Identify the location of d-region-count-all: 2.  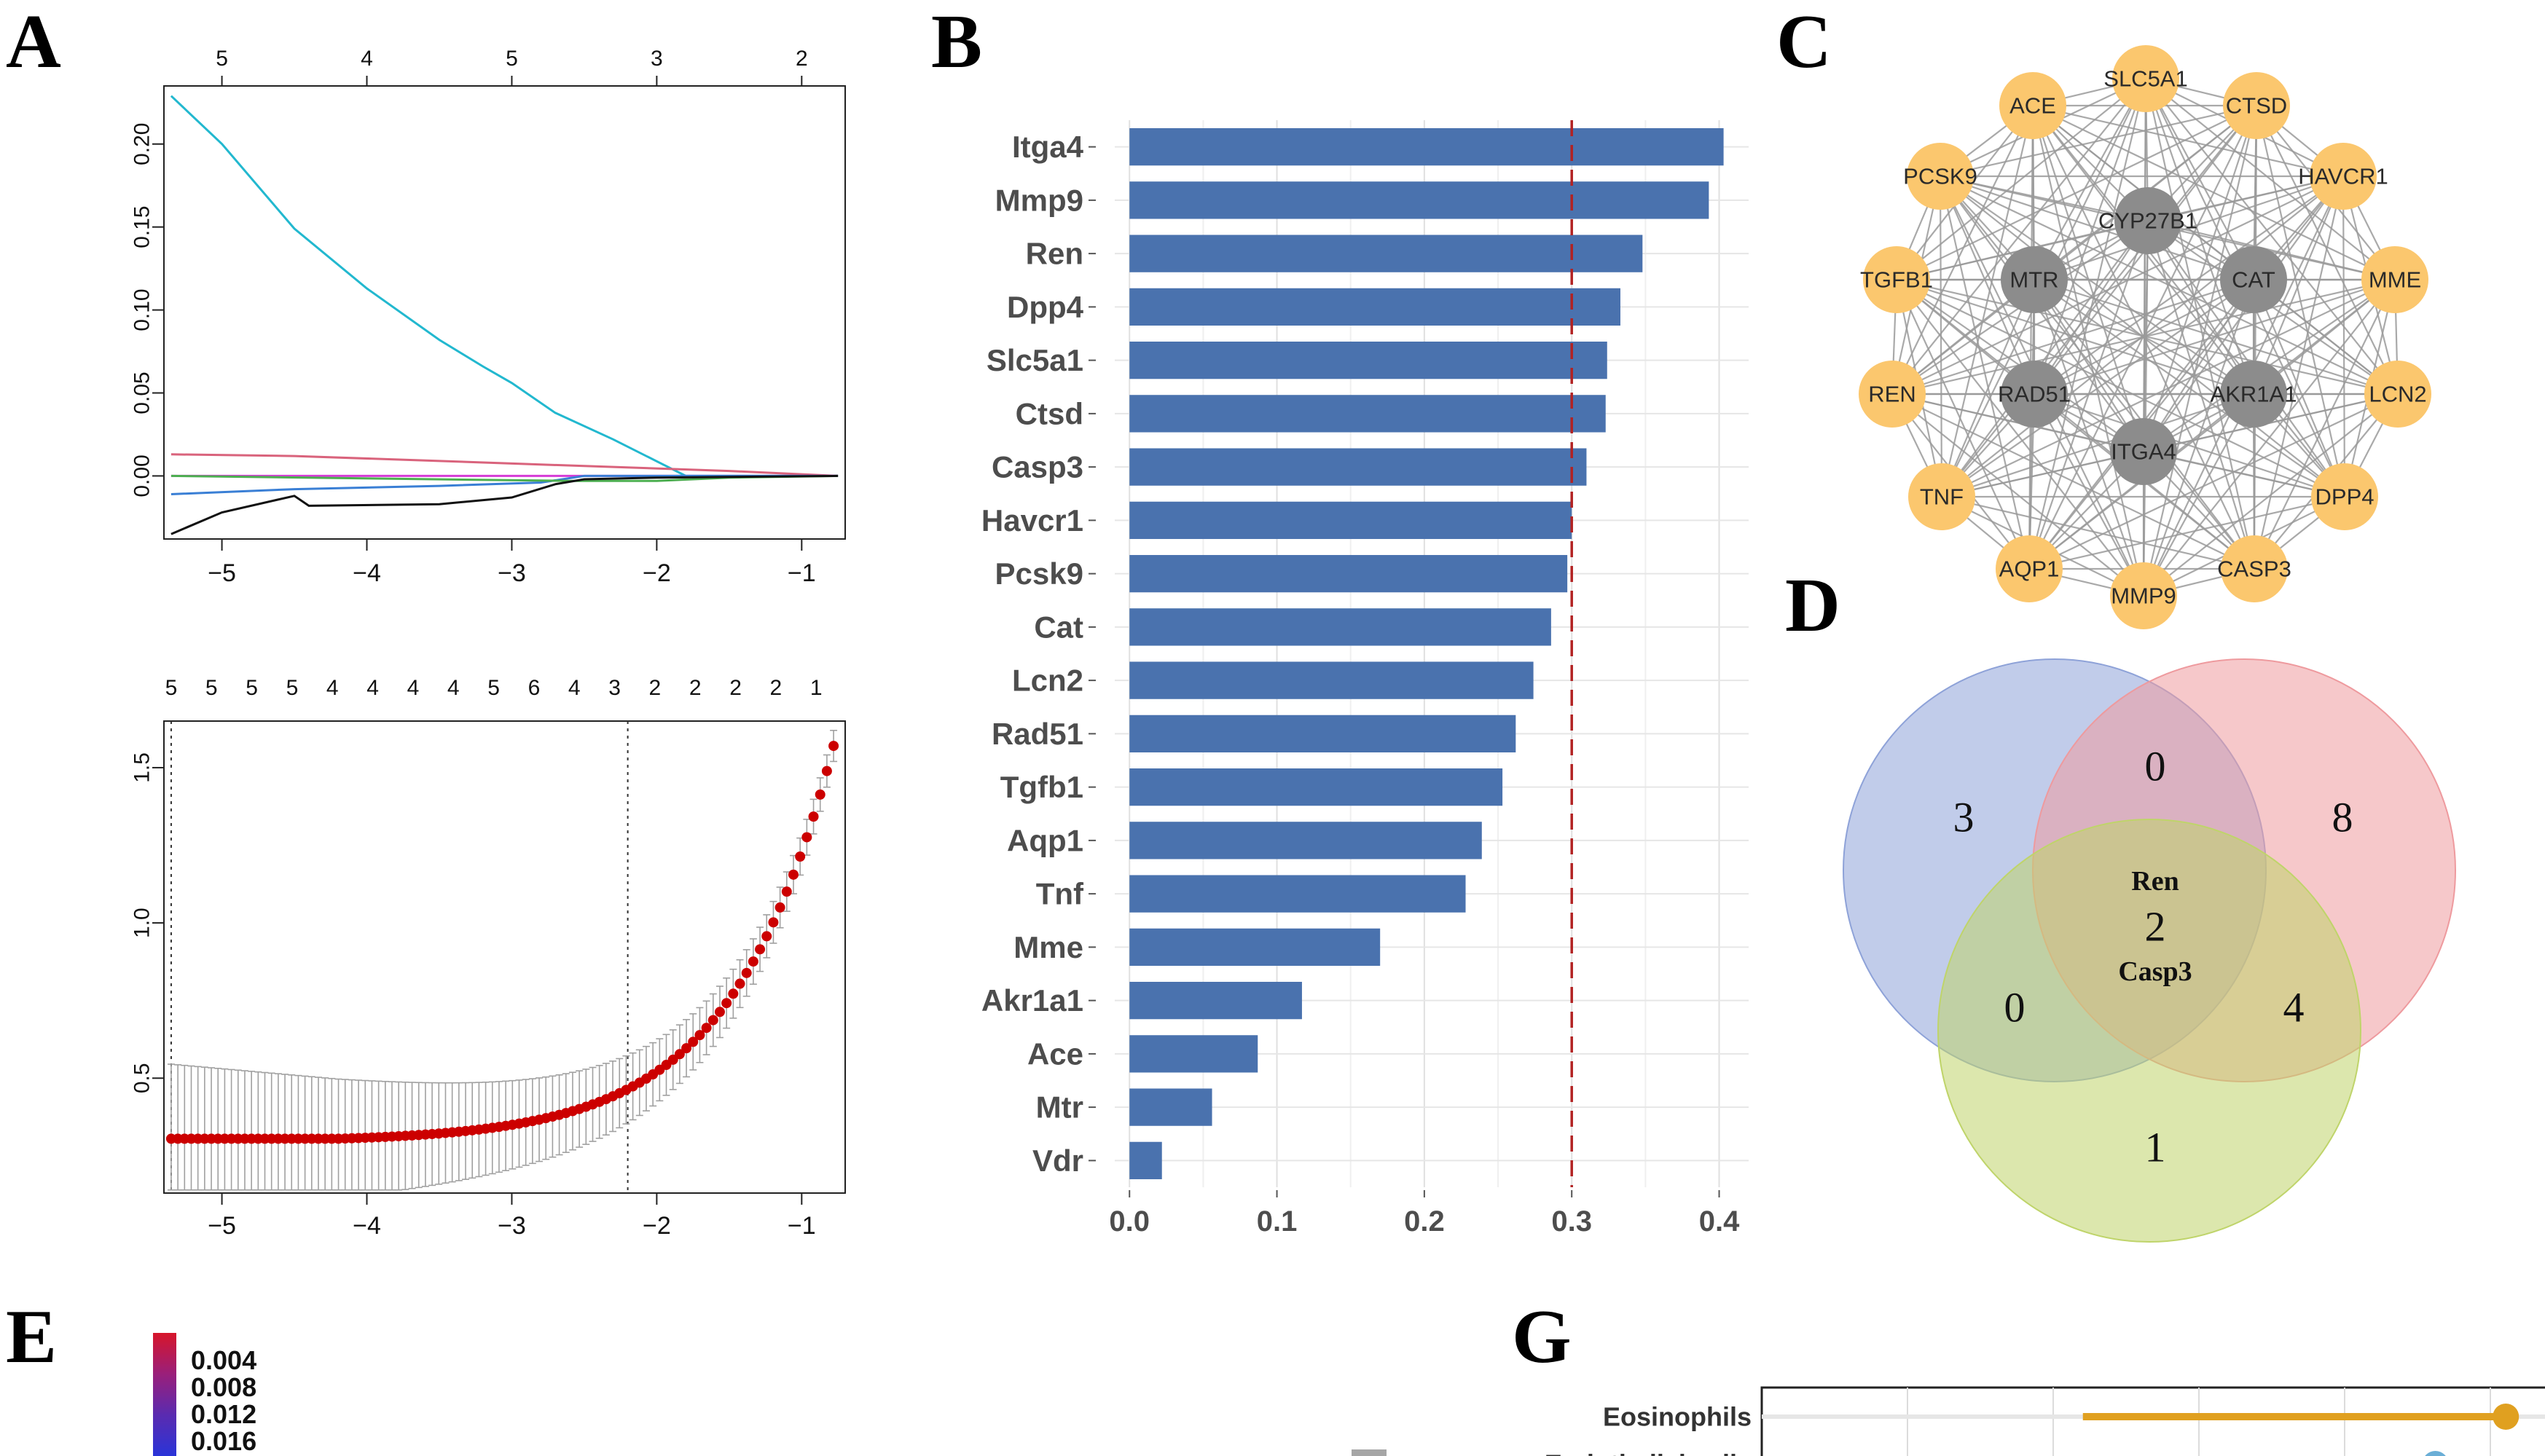
(2155, 927).